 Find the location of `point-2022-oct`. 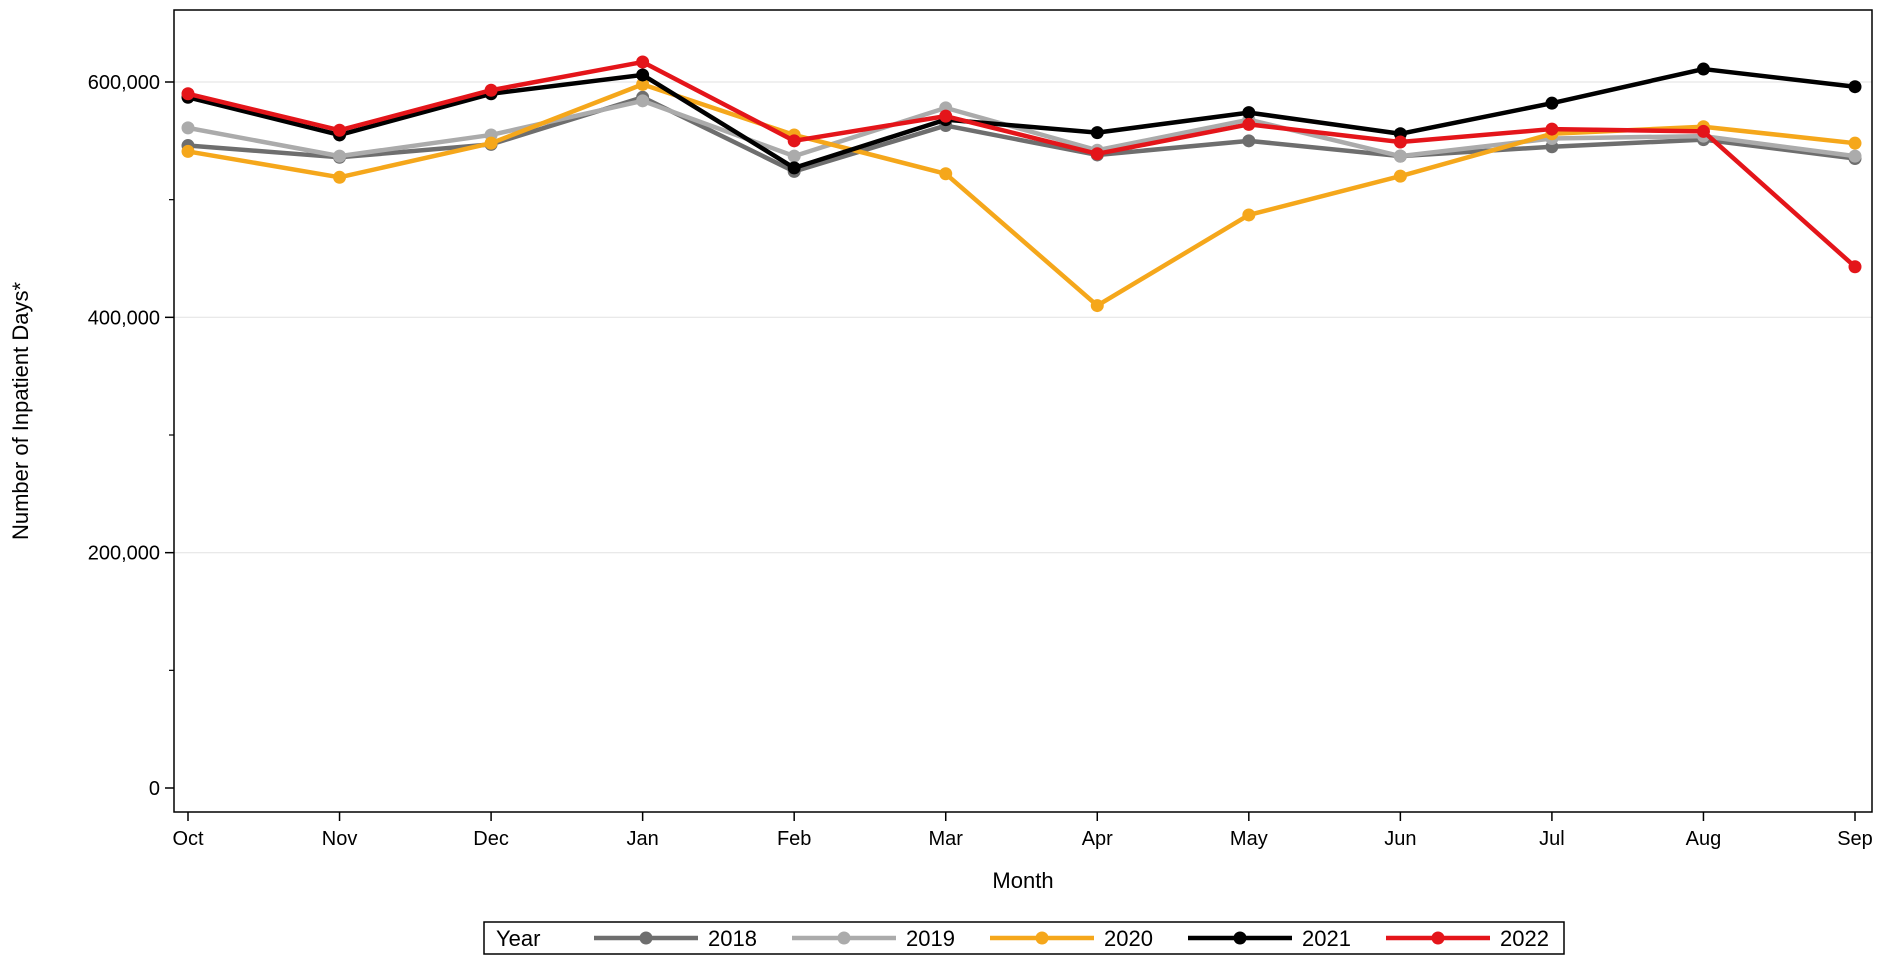

point-2022-oct is located at coordinates (188, 94).